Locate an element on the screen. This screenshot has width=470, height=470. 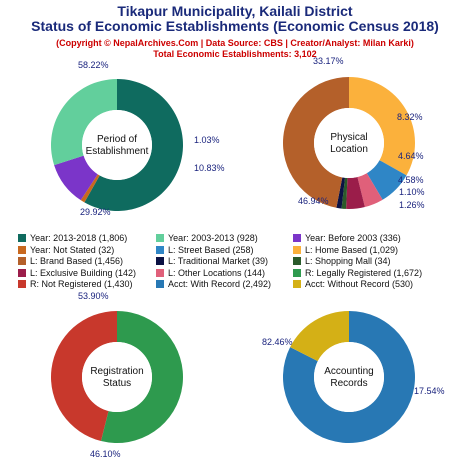
legend-label: Year: 2003-2013 (928) is located at coordinates (213, 238).